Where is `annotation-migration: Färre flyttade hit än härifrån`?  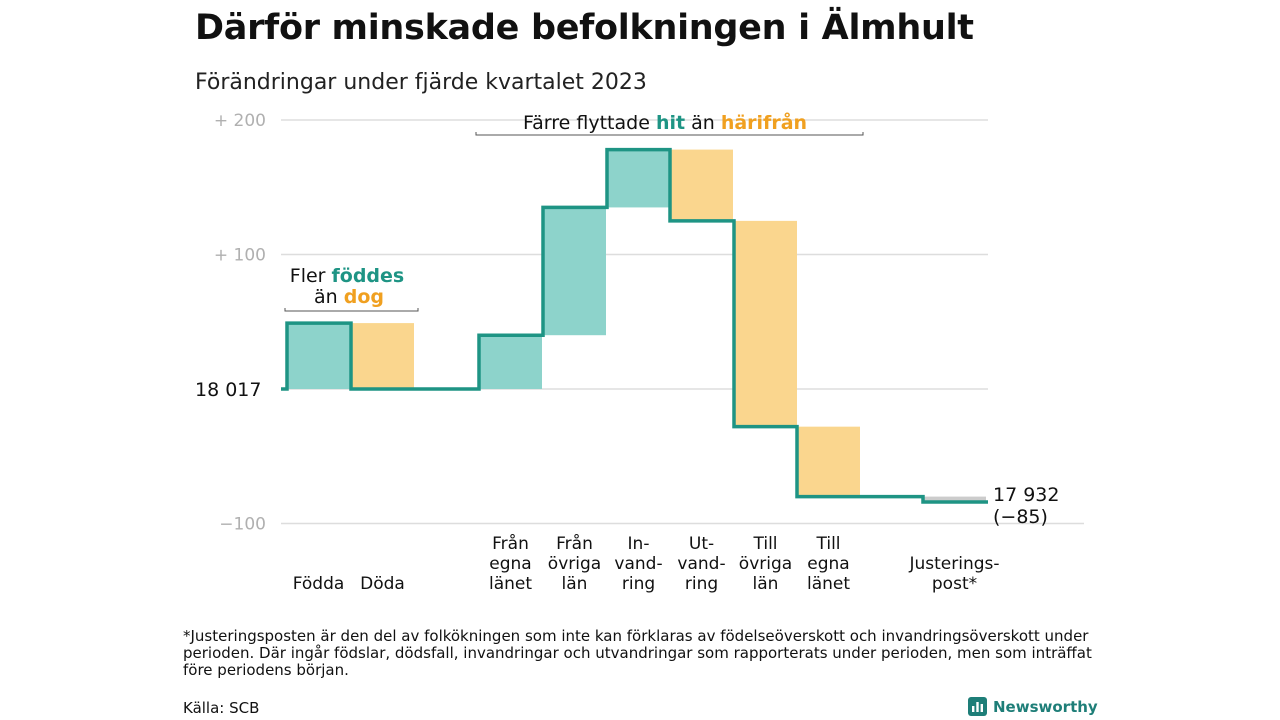 annotation-migration: Färre flyttade hit än härifrån is located at coordinates (665, 122).